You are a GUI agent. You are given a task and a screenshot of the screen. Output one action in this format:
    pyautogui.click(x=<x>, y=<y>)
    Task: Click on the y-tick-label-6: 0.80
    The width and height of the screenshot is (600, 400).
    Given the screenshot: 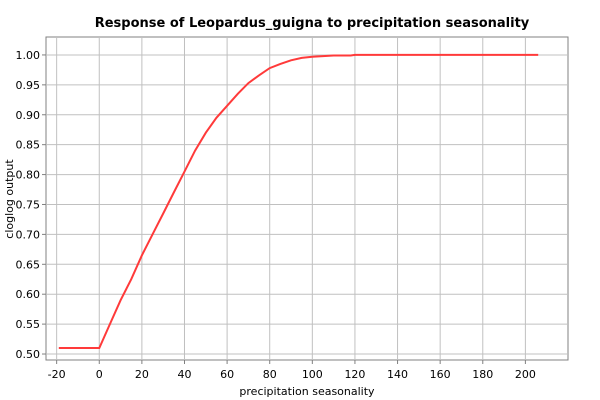 What is the action you would take?
    pyautogui.click(x=28, y=175)
    